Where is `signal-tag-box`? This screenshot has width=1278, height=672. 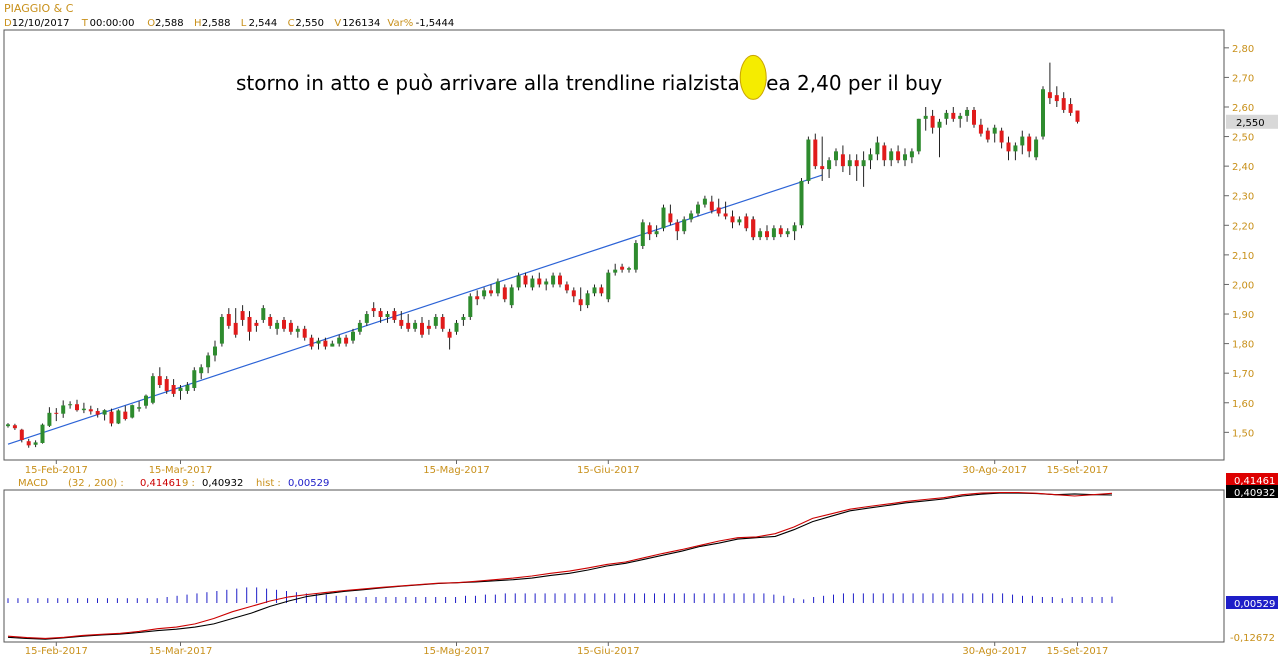 signal-tag-box is located at coordinates (1252, 491).